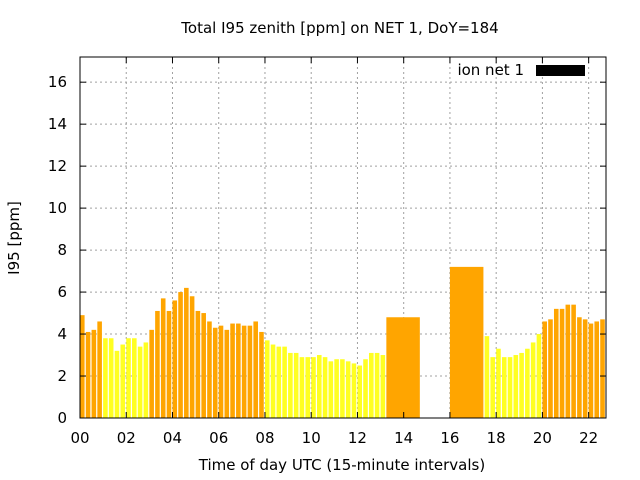 The width and height of the screenshot is (640, 480). I want to click on y-tick-label: 8, so click(62, 250).